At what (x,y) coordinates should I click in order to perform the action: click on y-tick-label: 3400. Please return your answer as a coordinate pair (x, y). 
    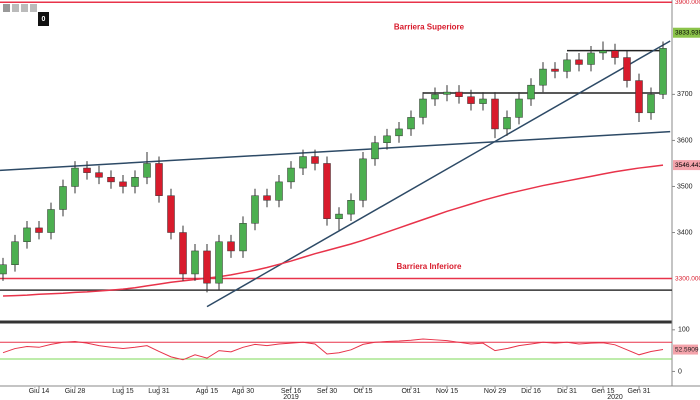
    Looking at the image, I should click on (685, 232).